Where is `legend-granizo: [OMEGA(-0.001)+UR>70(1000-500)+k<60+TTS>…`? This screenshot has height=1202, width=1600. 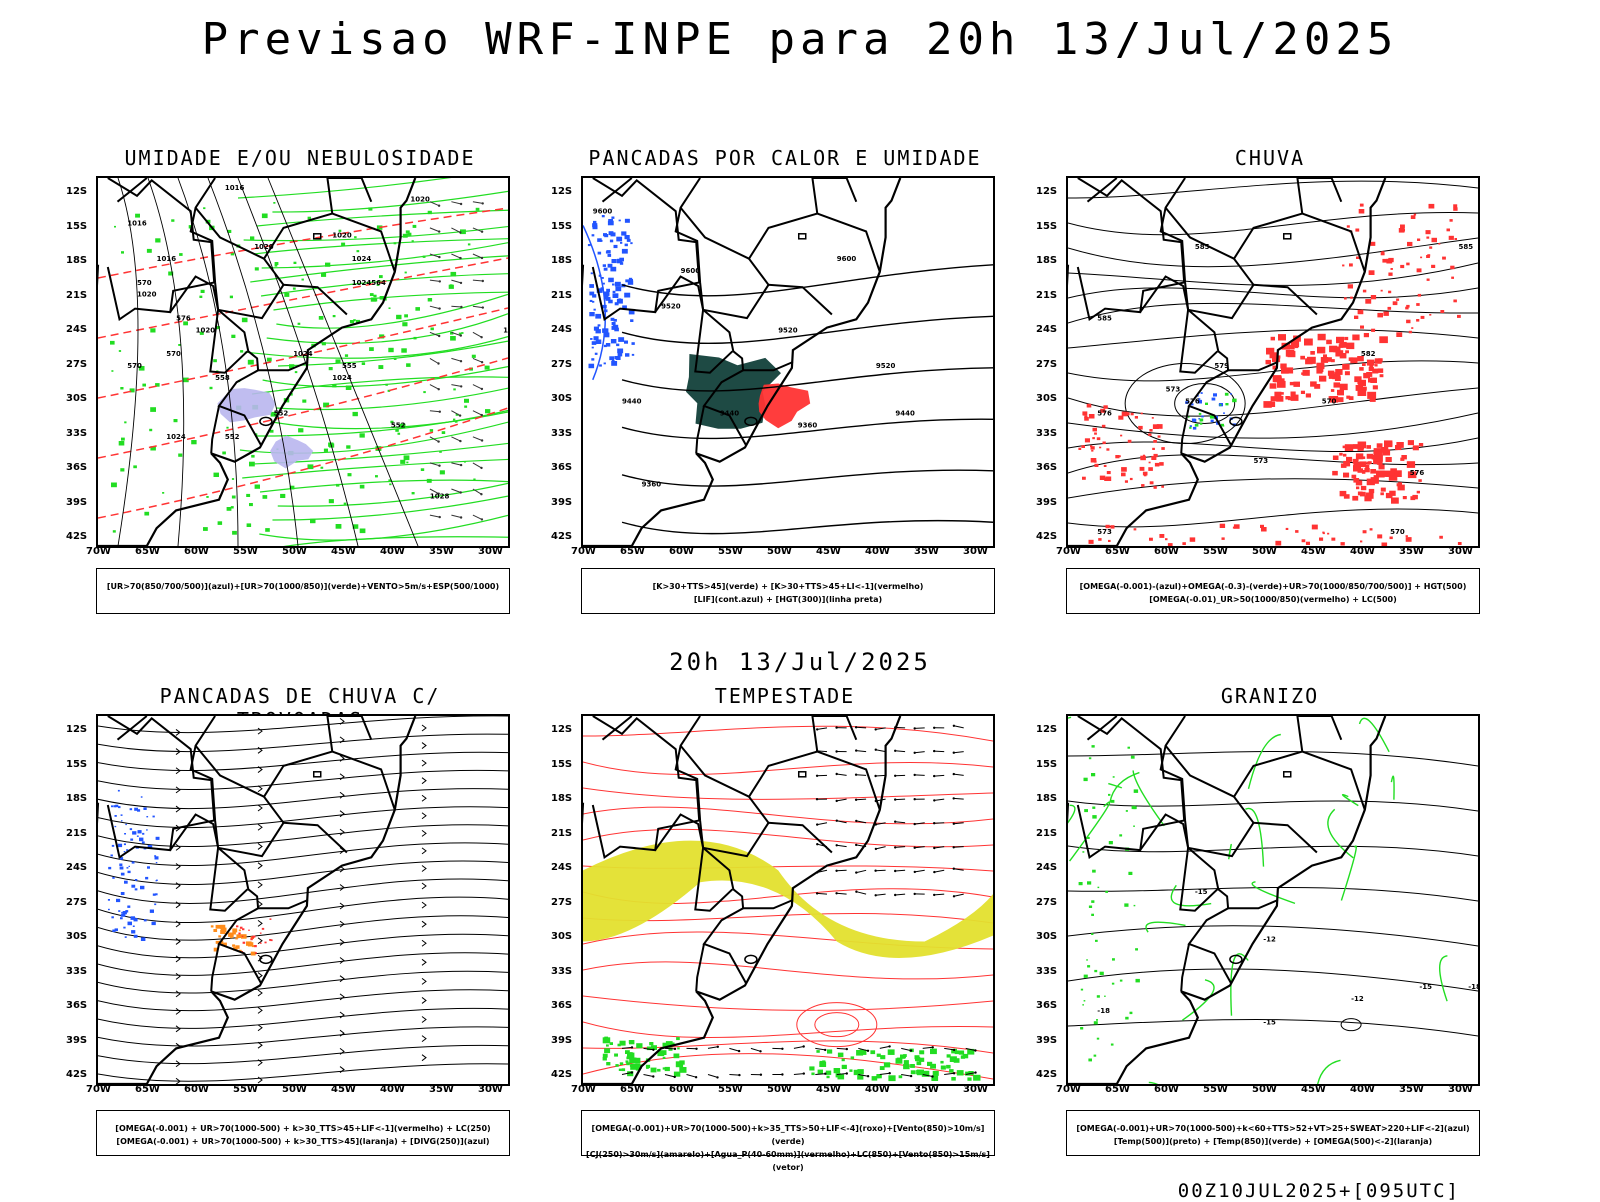
legend-granizo: [OMEGA(-0.001)+UR>70(1000-500)+k<60+TTS>… is located at coordinates (1273, 1133).